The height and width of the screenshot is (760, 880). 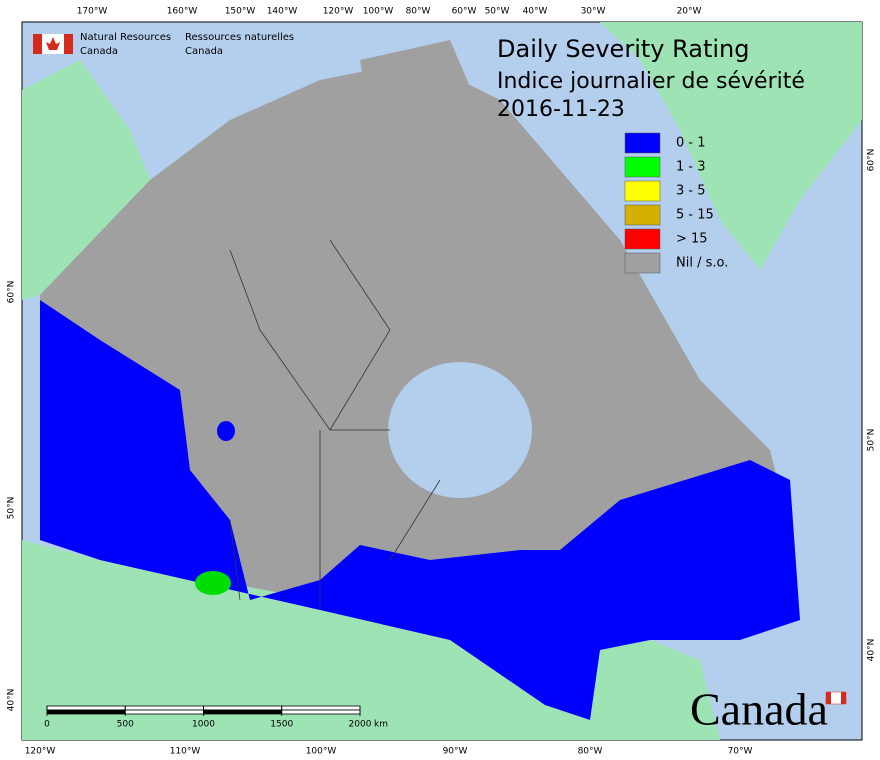 What do you see at coordinates (400, 150) in the screenshot?
I see `arctic-islands` at bounding box center [400, 150].